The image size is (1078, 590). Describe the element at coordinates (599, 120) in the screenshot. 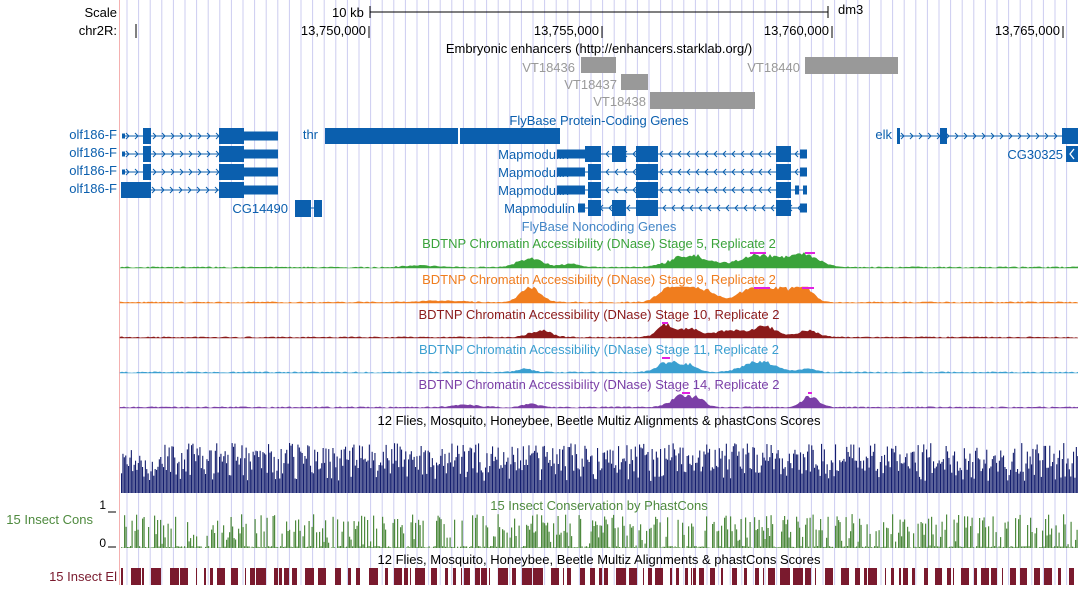

I see `track-title: FlyBase Protein-Coding Genes` at that location.